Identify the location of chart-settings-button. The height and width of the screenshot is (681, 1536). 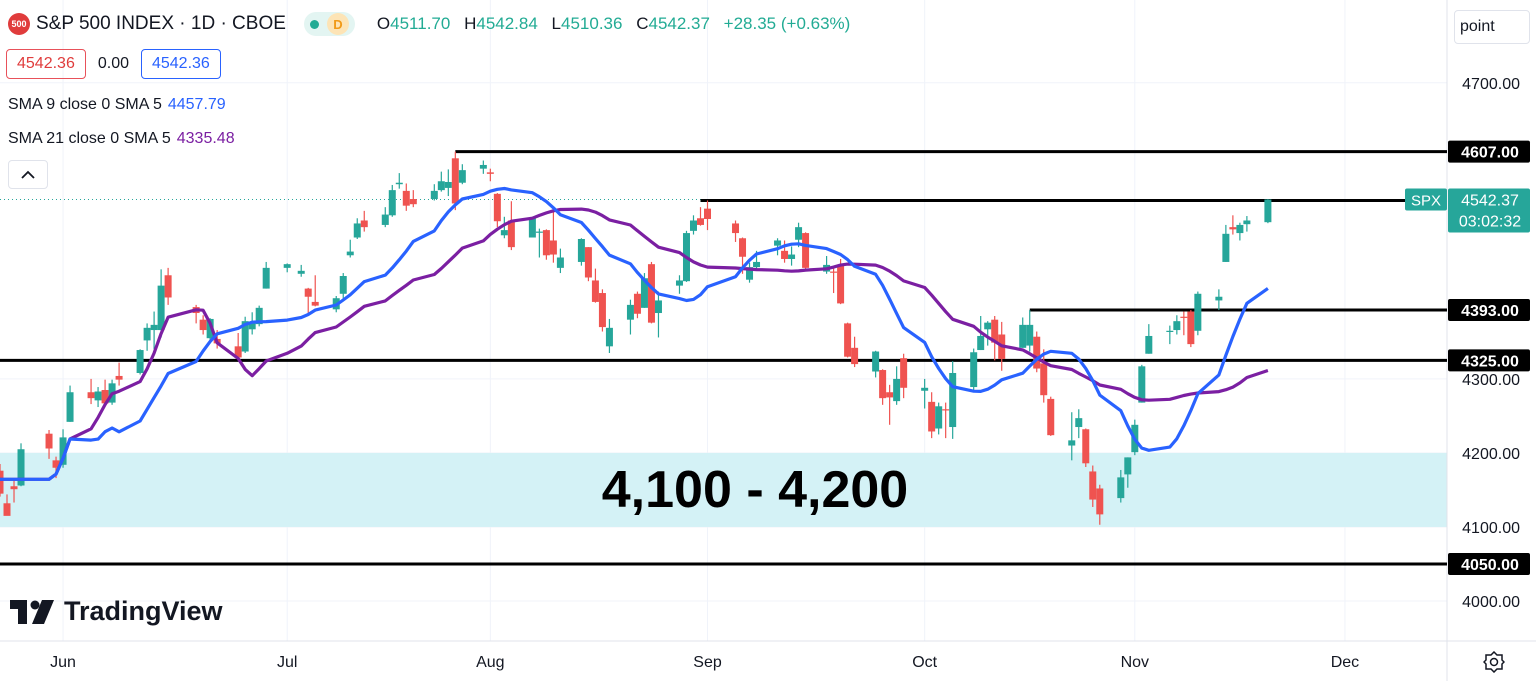
(1494, 662).